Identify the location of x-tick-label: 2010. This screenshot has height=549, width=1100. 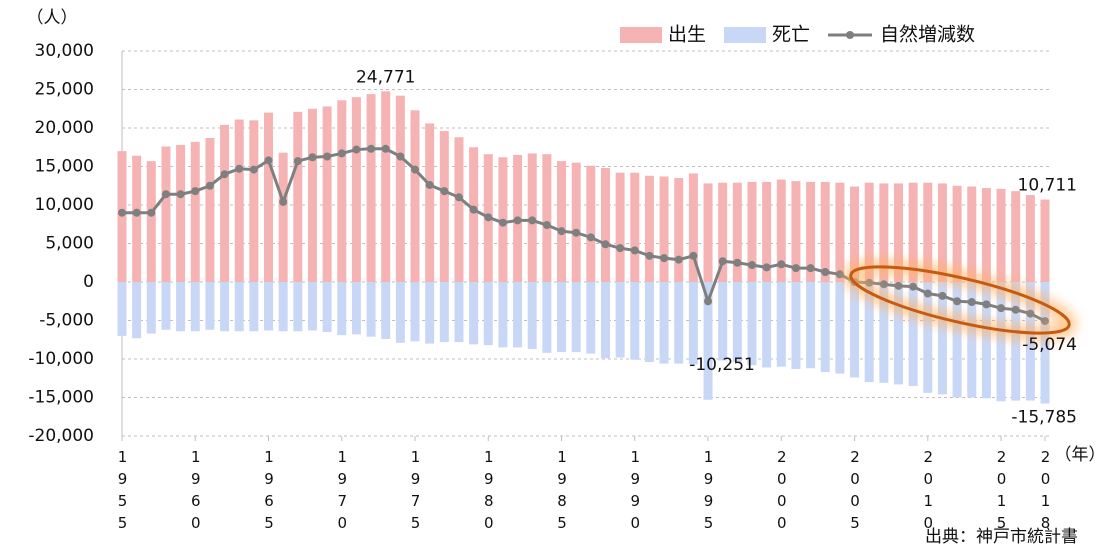
(928, 492).